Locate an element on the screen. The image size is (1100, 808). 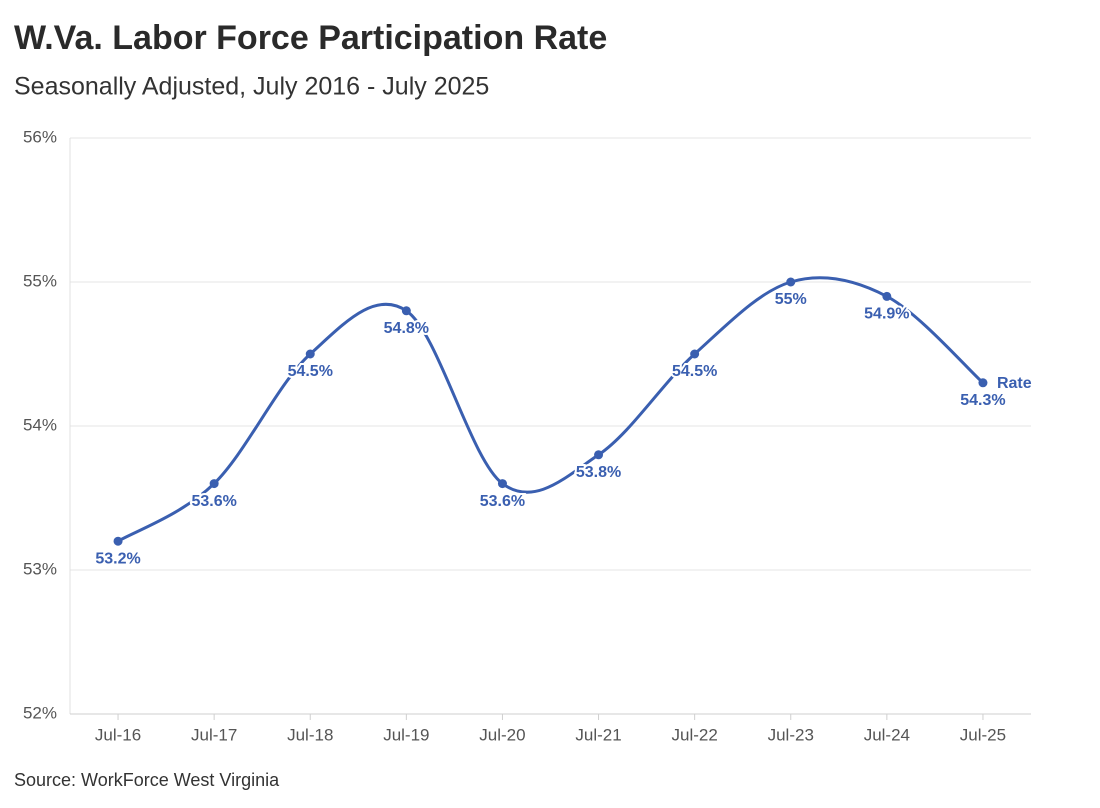
x-tick-label: Jul-18 is located at coordinates (310, 734).